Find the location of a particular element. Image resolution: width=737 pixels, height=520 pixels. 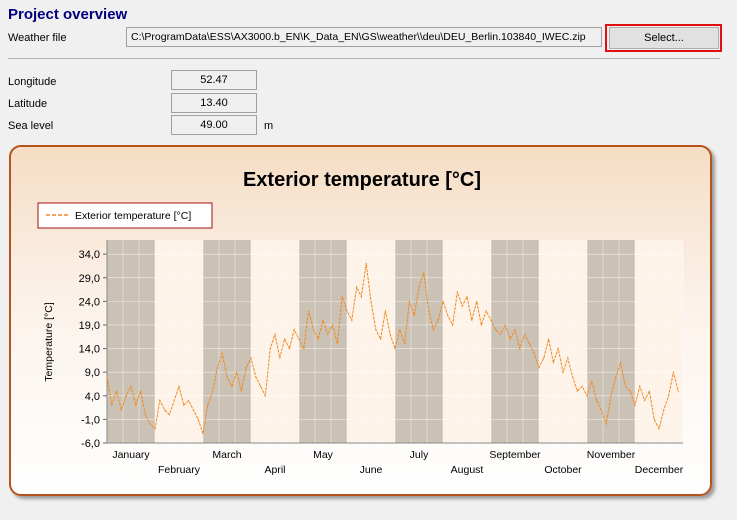

y-tick-label: 19,0 is located at coordinates (89, 326).